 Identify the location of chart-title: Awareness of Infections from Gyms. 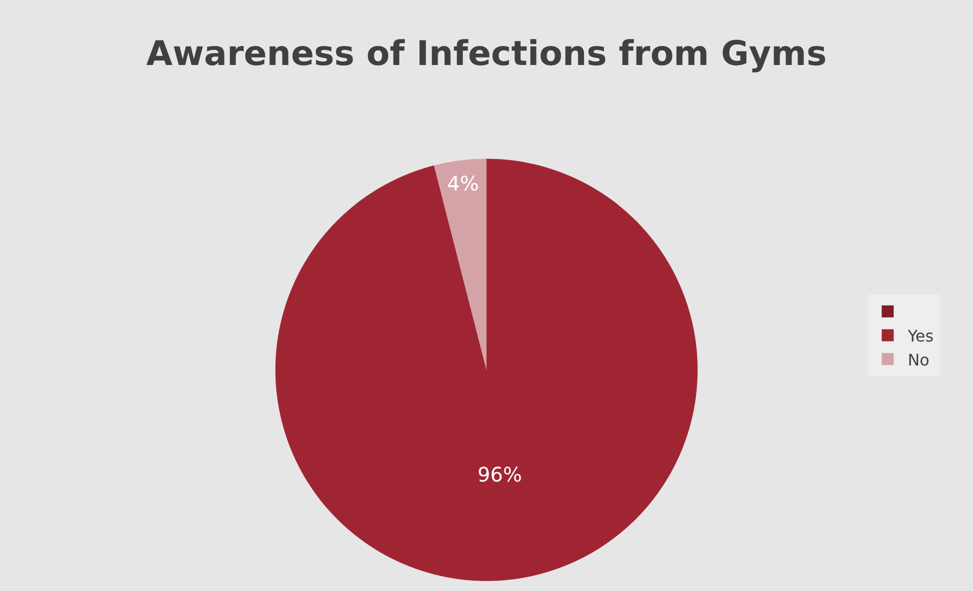
(486, 54).